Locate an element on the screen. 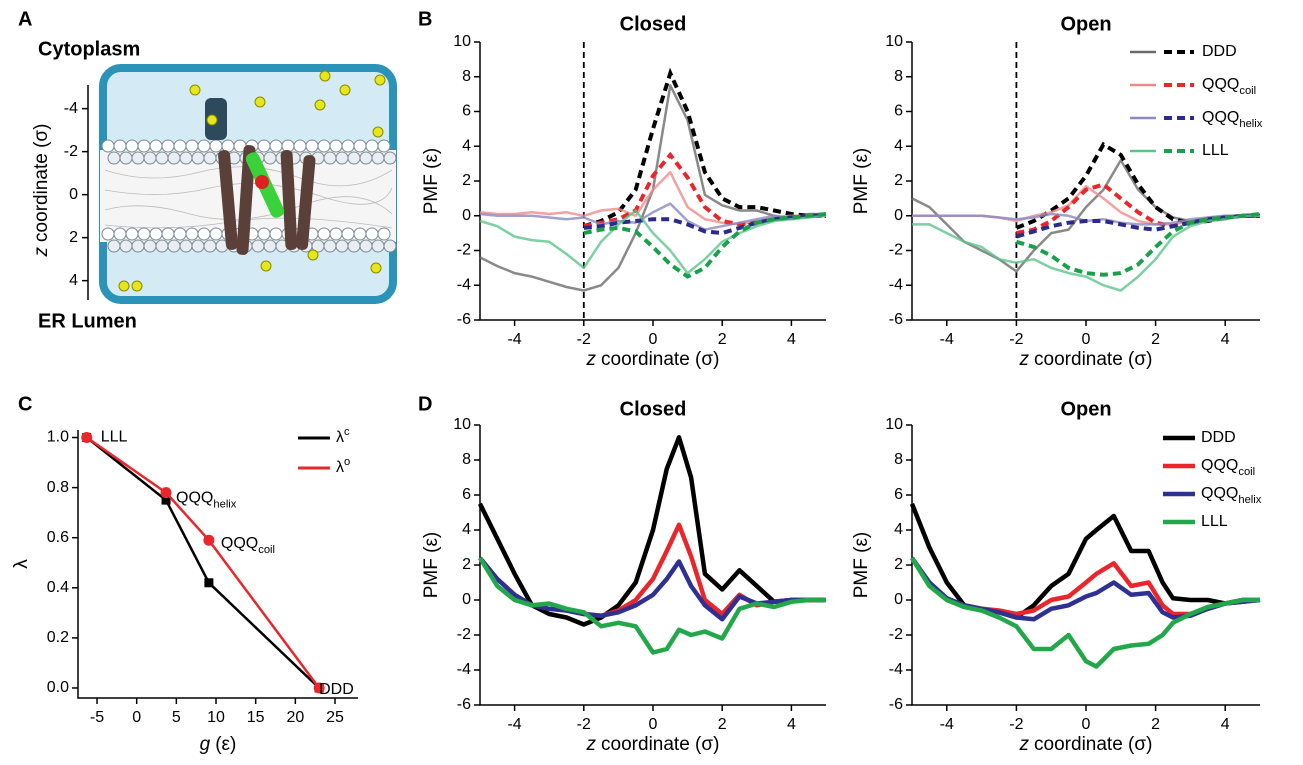  y-tick-label: 0.8 is located at coordinates (58, 487).